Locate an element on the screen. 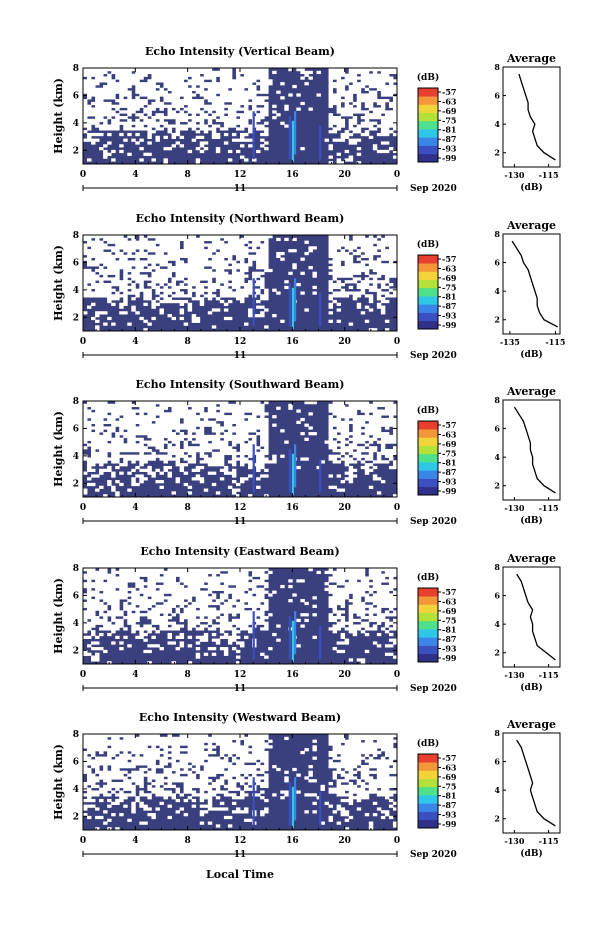  colorbar-tick-label: -99 is located at coordinates (449, 325).